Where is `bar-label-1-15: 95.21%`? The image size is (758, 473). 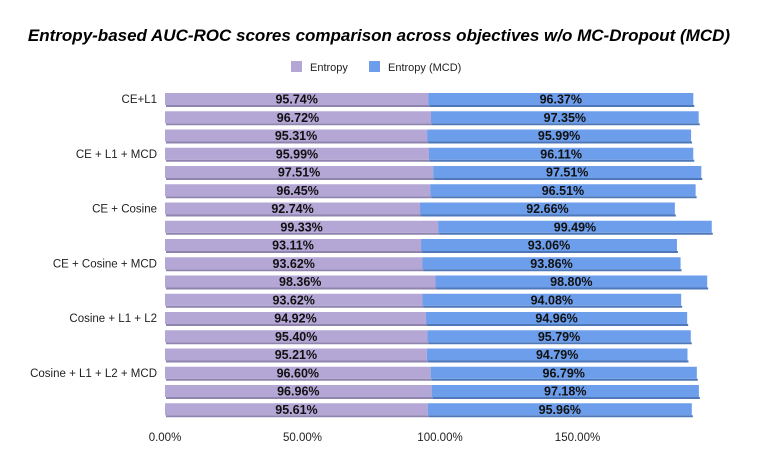
bar-label-1-15: 95.21% is located at coordinates (296, 355).